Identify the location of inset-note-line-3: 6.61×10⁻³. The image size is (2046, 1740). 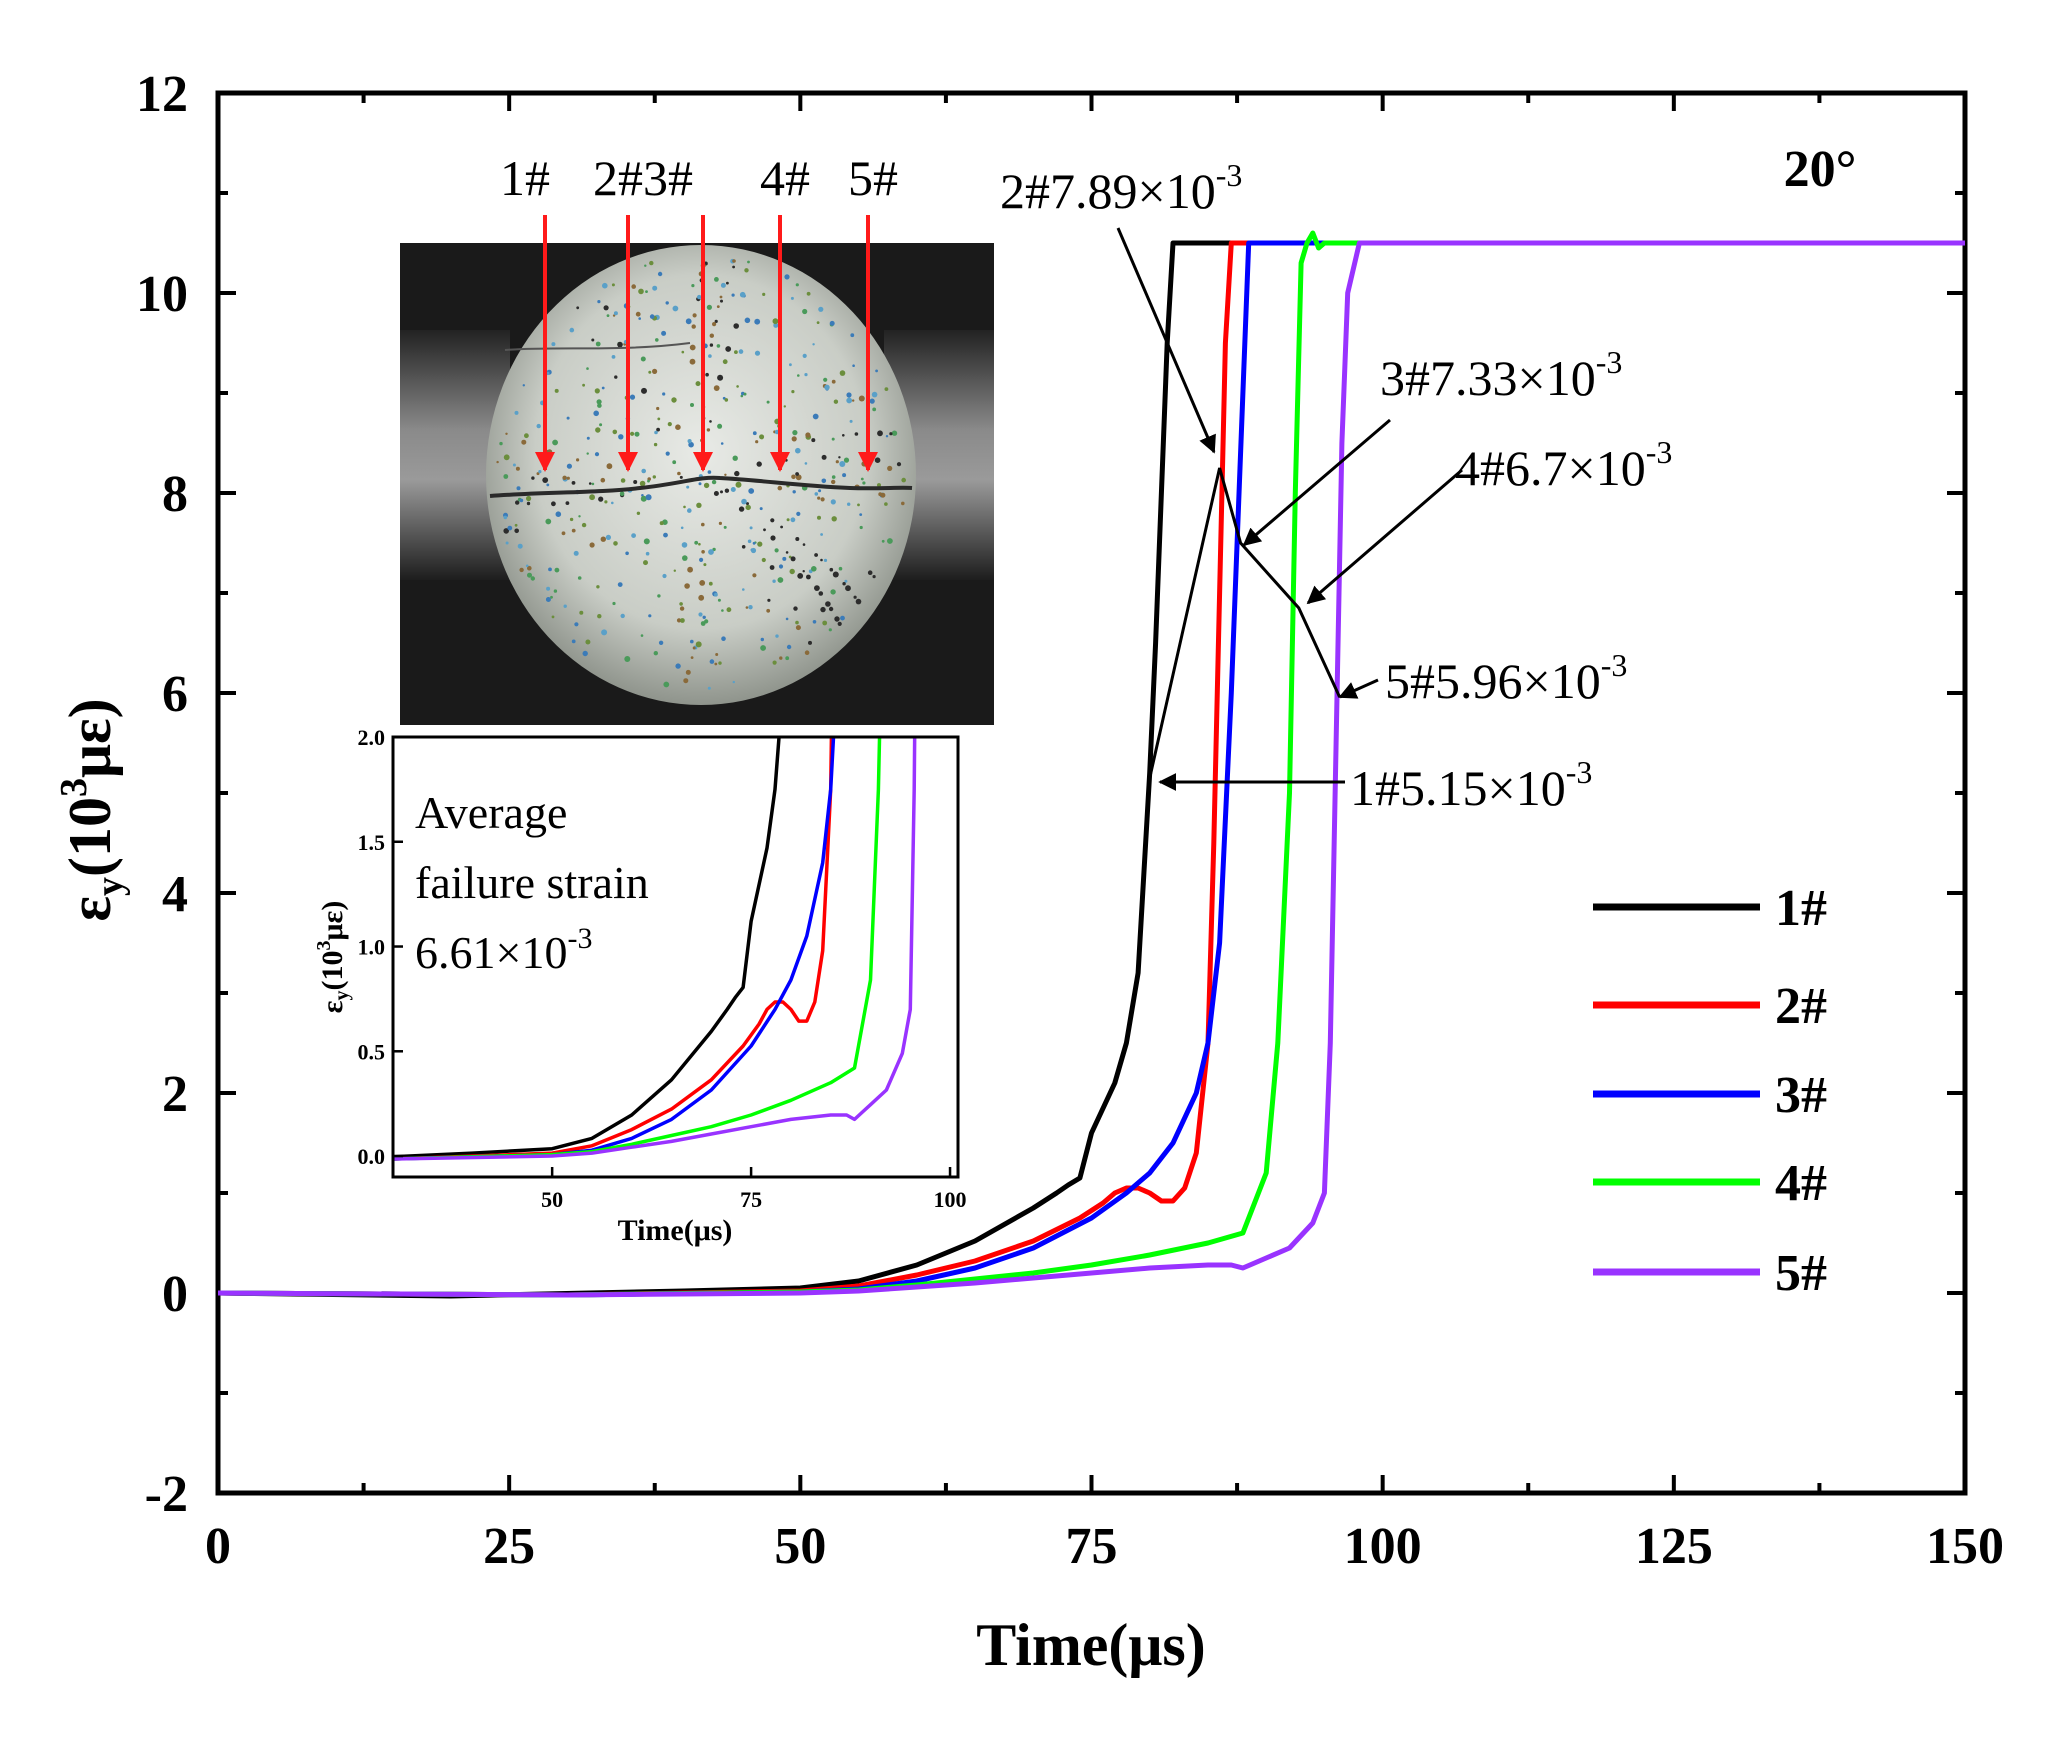
(503, 950).